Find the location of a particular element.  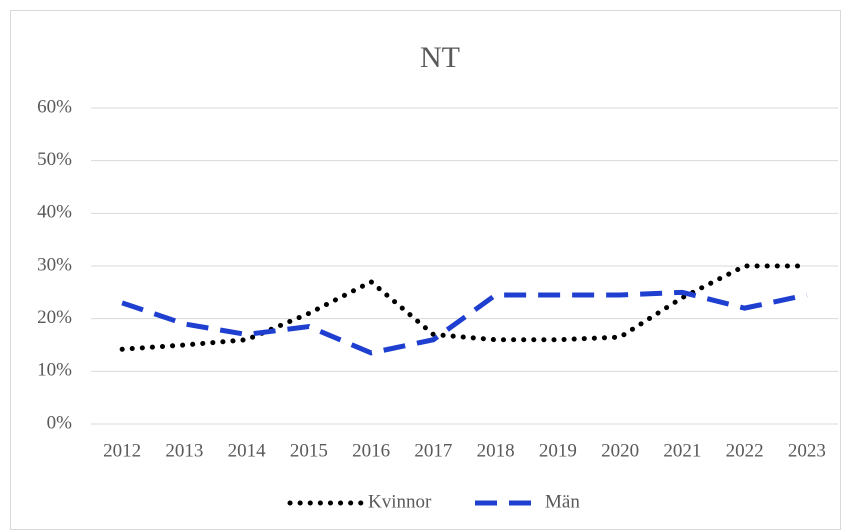

y-tick-label: 60% is located at coordinates (54, 106).